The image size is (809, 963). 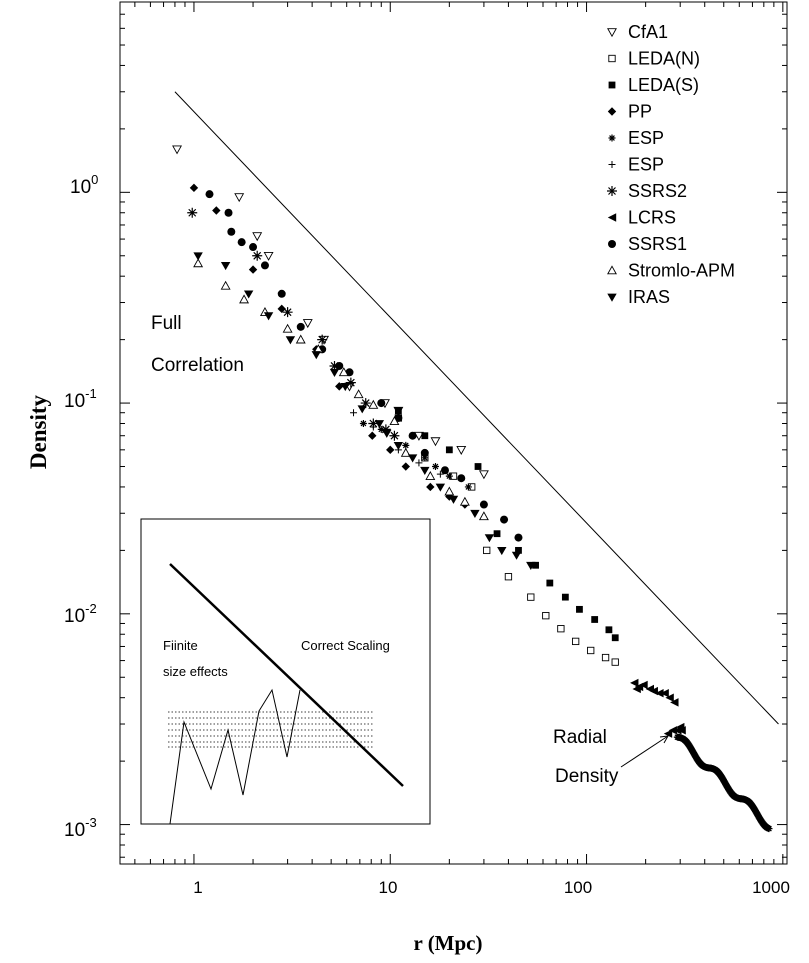 What do you see at coordinates (388, 887) in the screenshot?
I see `x-tick-label: 10` at bounding box center [388, 887].